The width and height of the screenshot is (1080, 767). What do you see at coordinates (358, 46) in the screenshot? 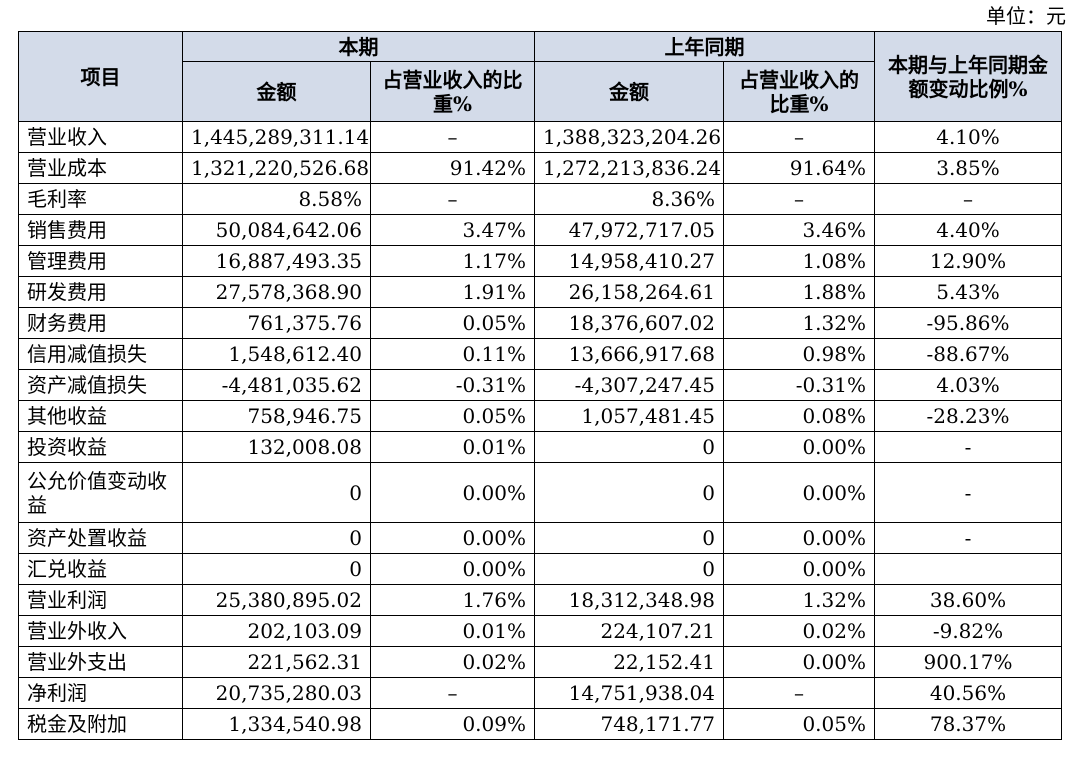
I see `header-current-period: 本期` at bounding box center [358, 46].